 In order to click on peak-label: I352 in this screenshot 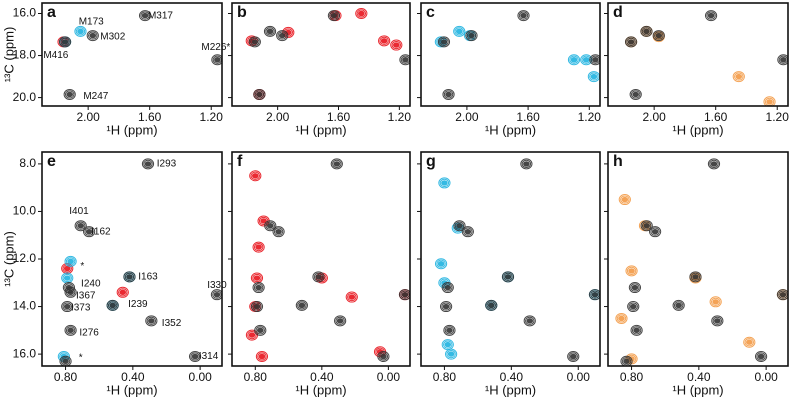, I will do `click(172, 323)`.